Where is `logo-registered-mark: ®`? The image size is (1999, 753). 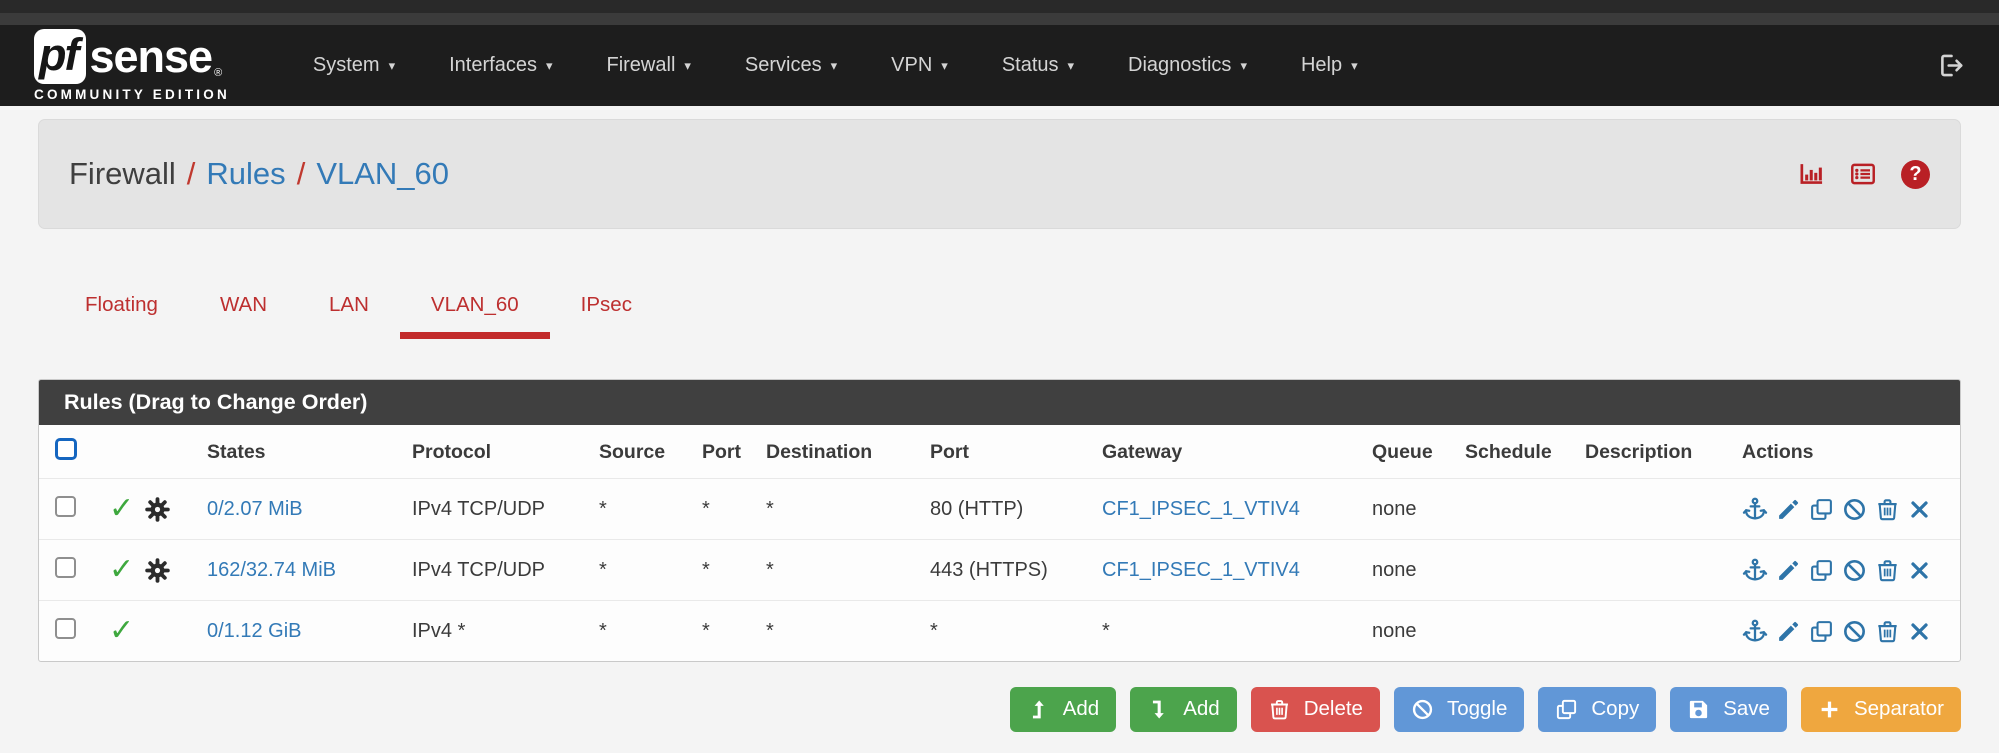
logo-registered-mark: ® is located at coordinates (218, 73).